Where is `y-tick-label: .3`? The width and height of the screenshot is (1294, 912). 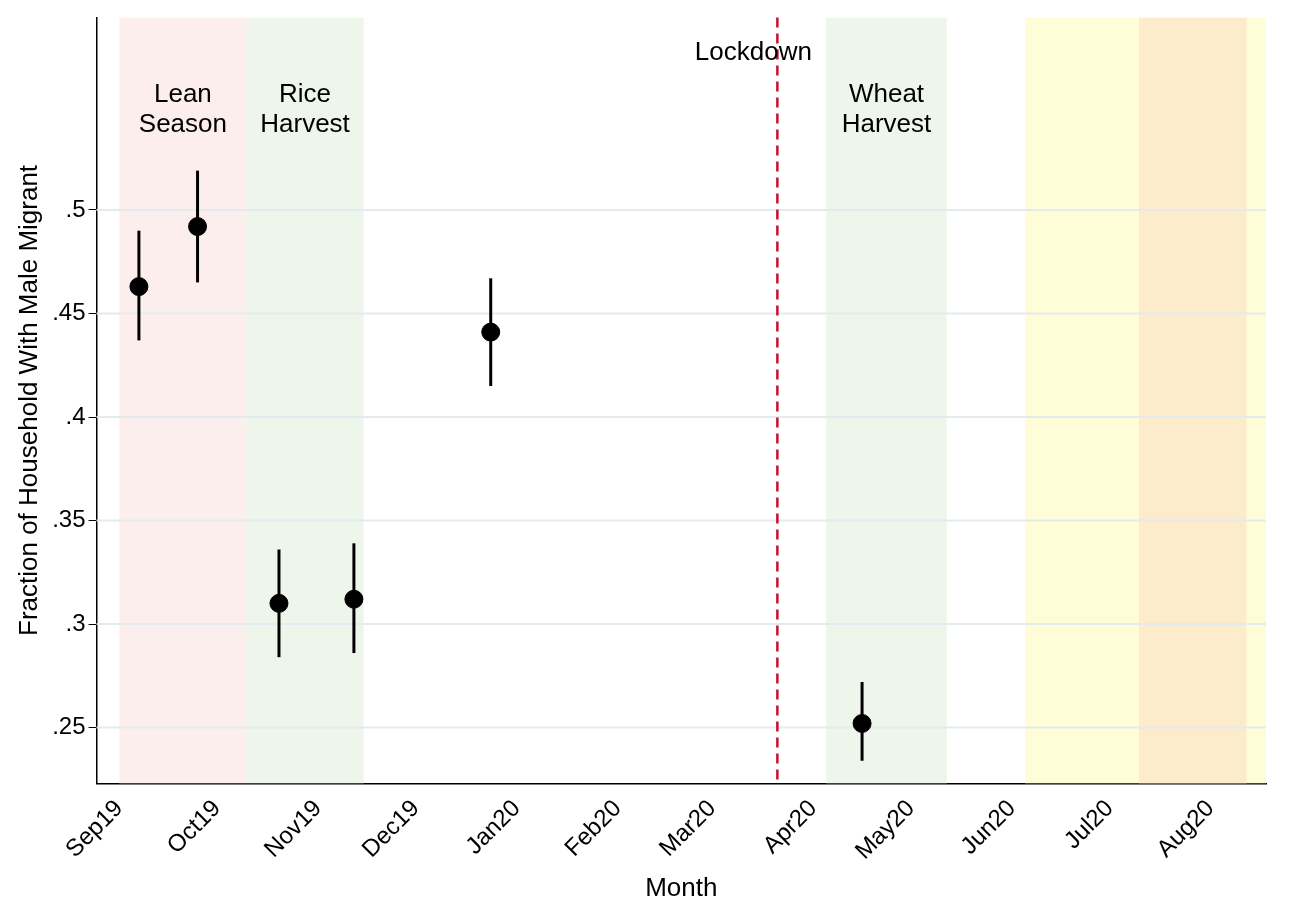 y-tick-label: .3 is located at coordinates (75, 622).